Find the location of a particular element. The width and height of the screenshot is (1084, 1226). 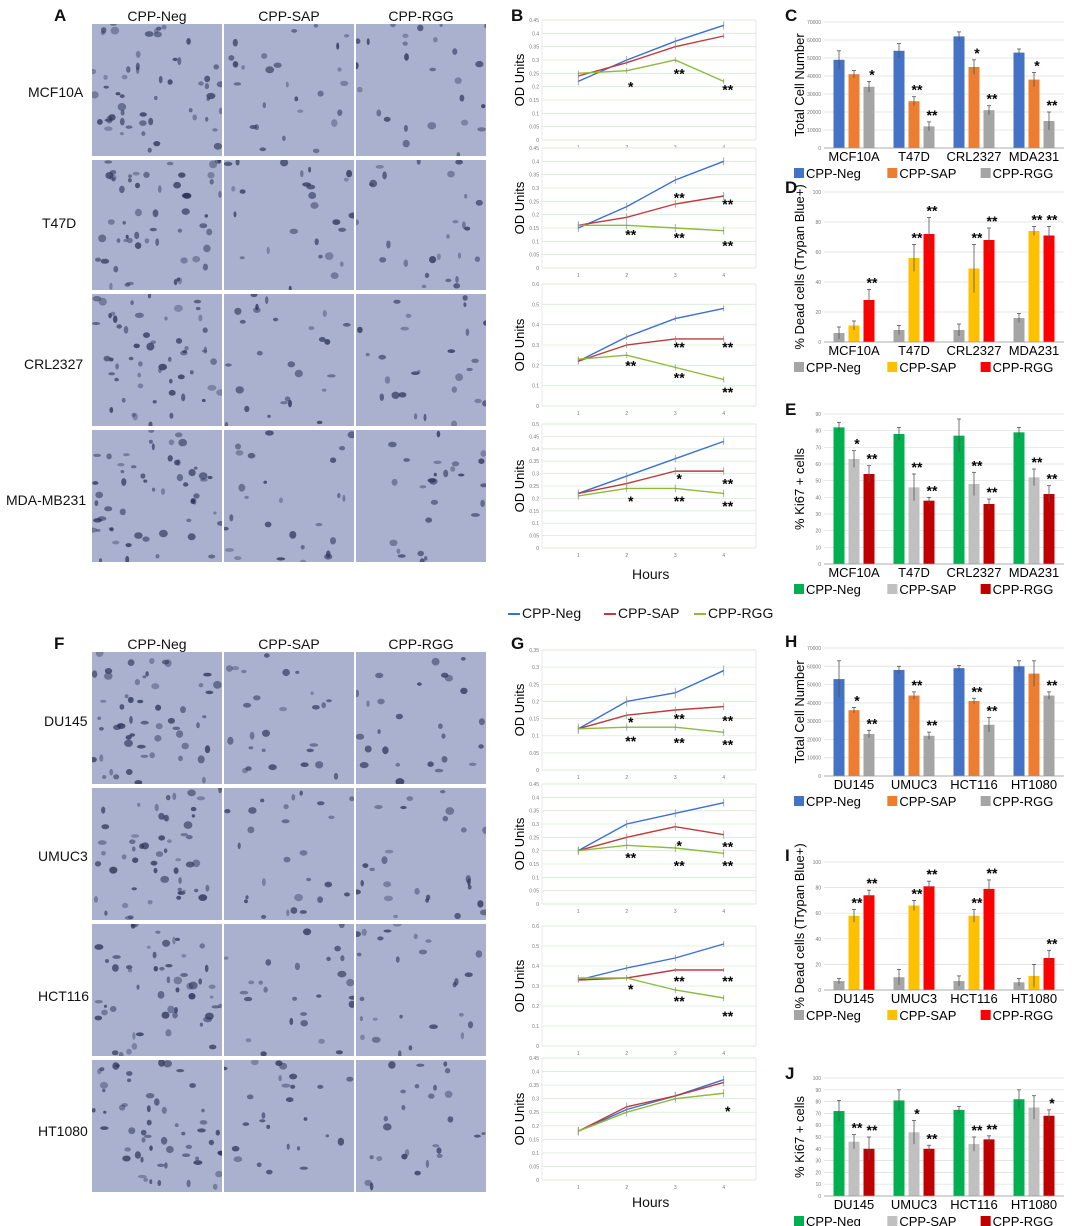

series-line is located at coordinates (651, 228).